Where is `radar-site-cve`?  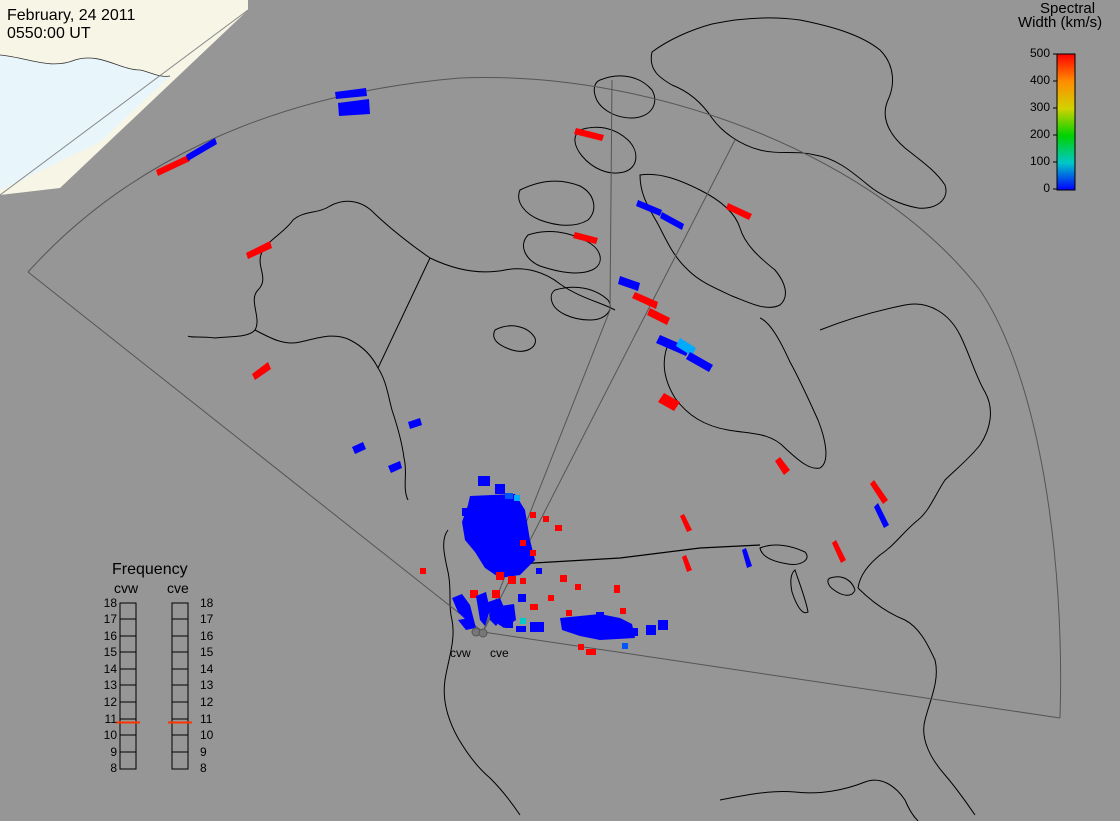
radar-site-cve is located at coordinates (483, 633).